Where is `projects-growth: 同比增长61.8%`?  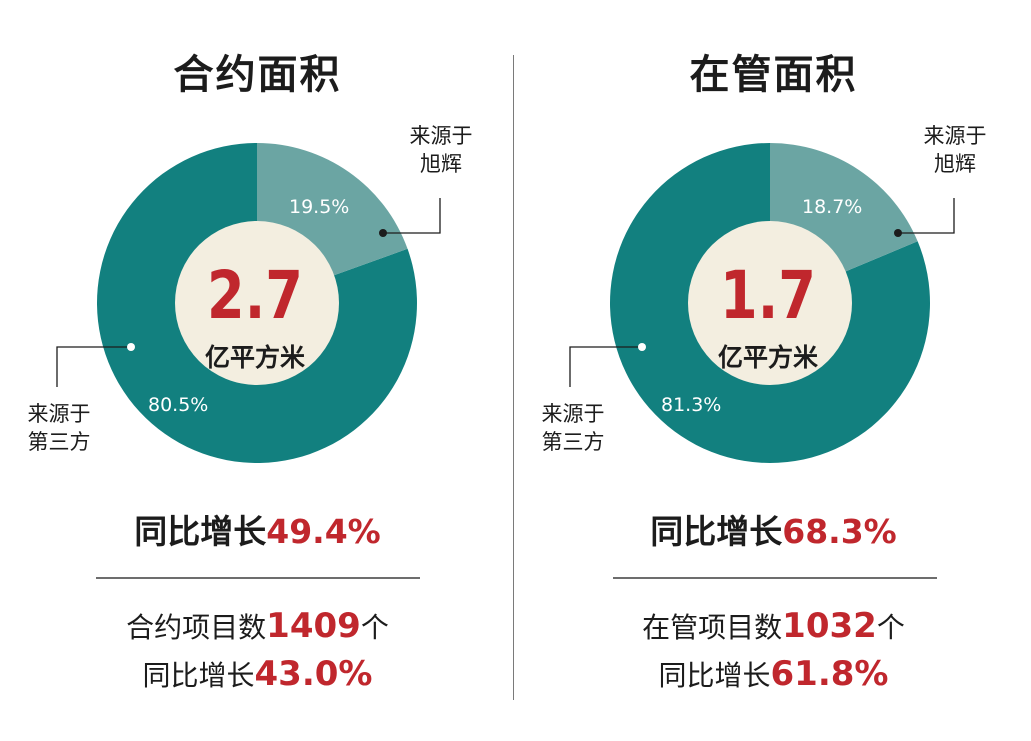 projects-growth: 同比增长61.8% is located at coordinates (773, 674).